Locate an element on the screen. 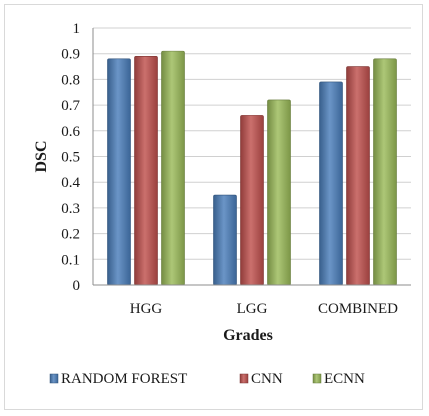  y-tick-label: 0.4 is located at coordinates (70, 183).